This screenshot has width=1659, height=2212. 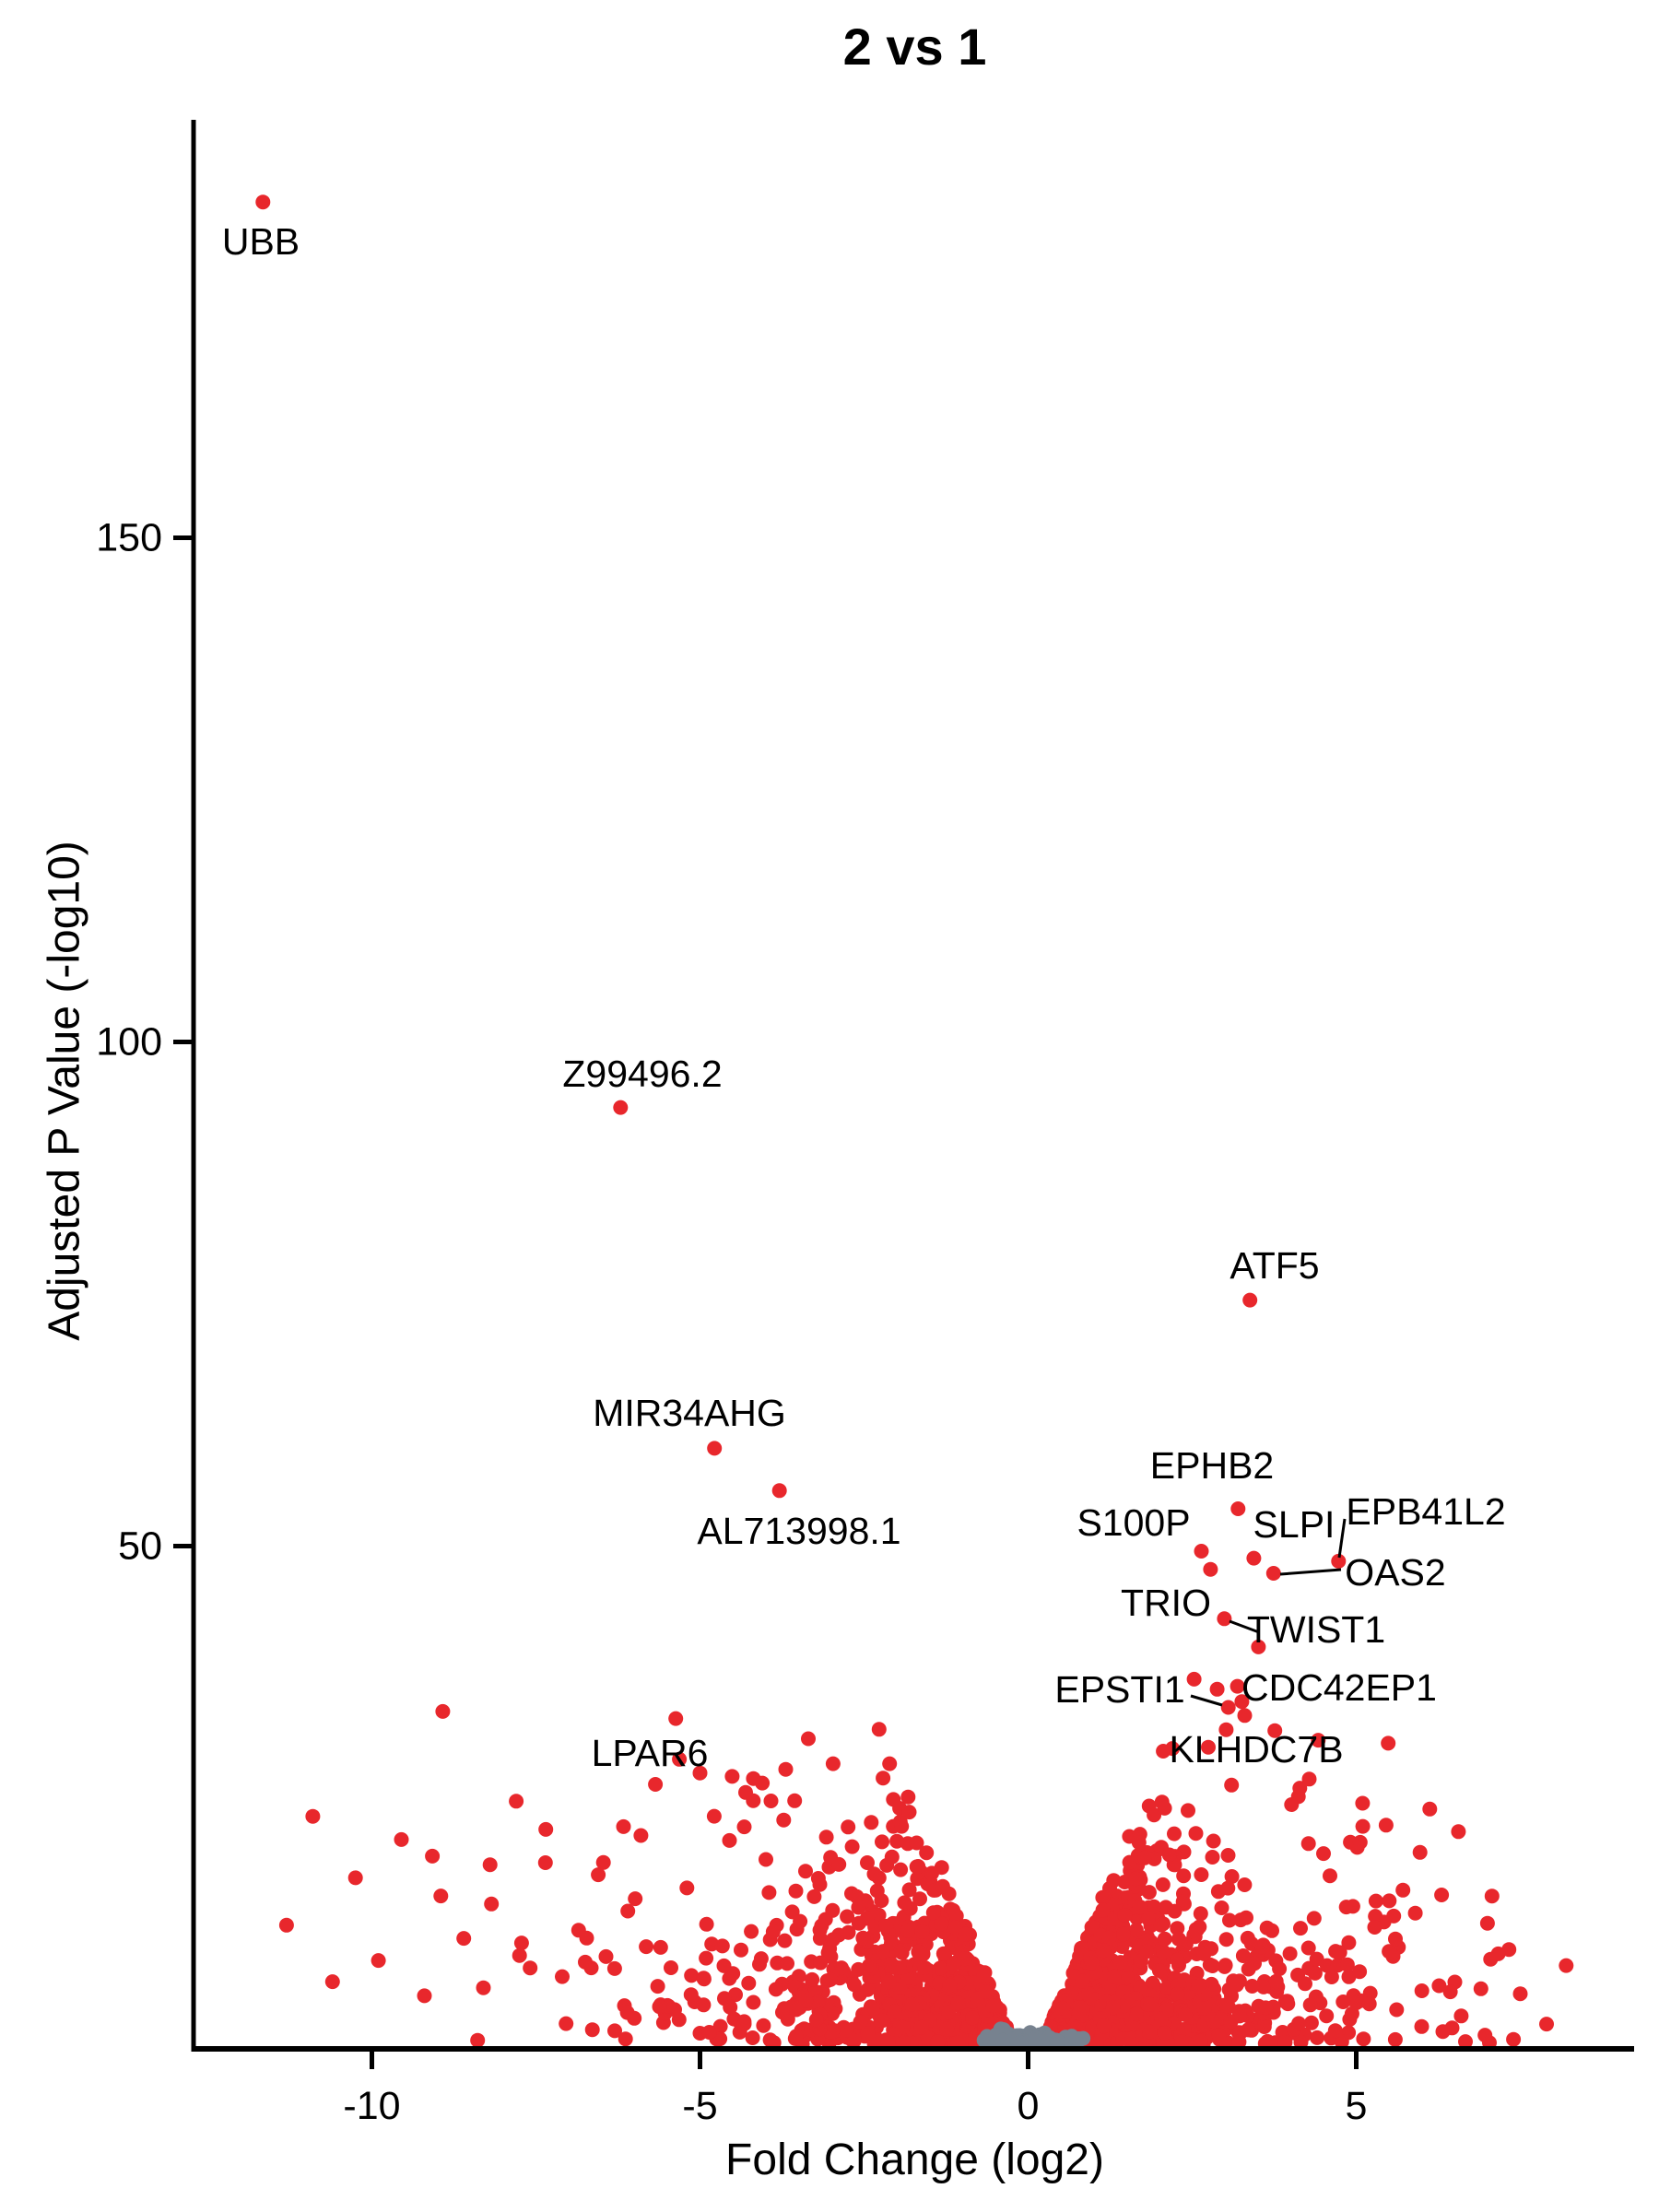 I want to click on gene-label-EPSTI1: EPSTI1, so click(x=1119, y=1689).